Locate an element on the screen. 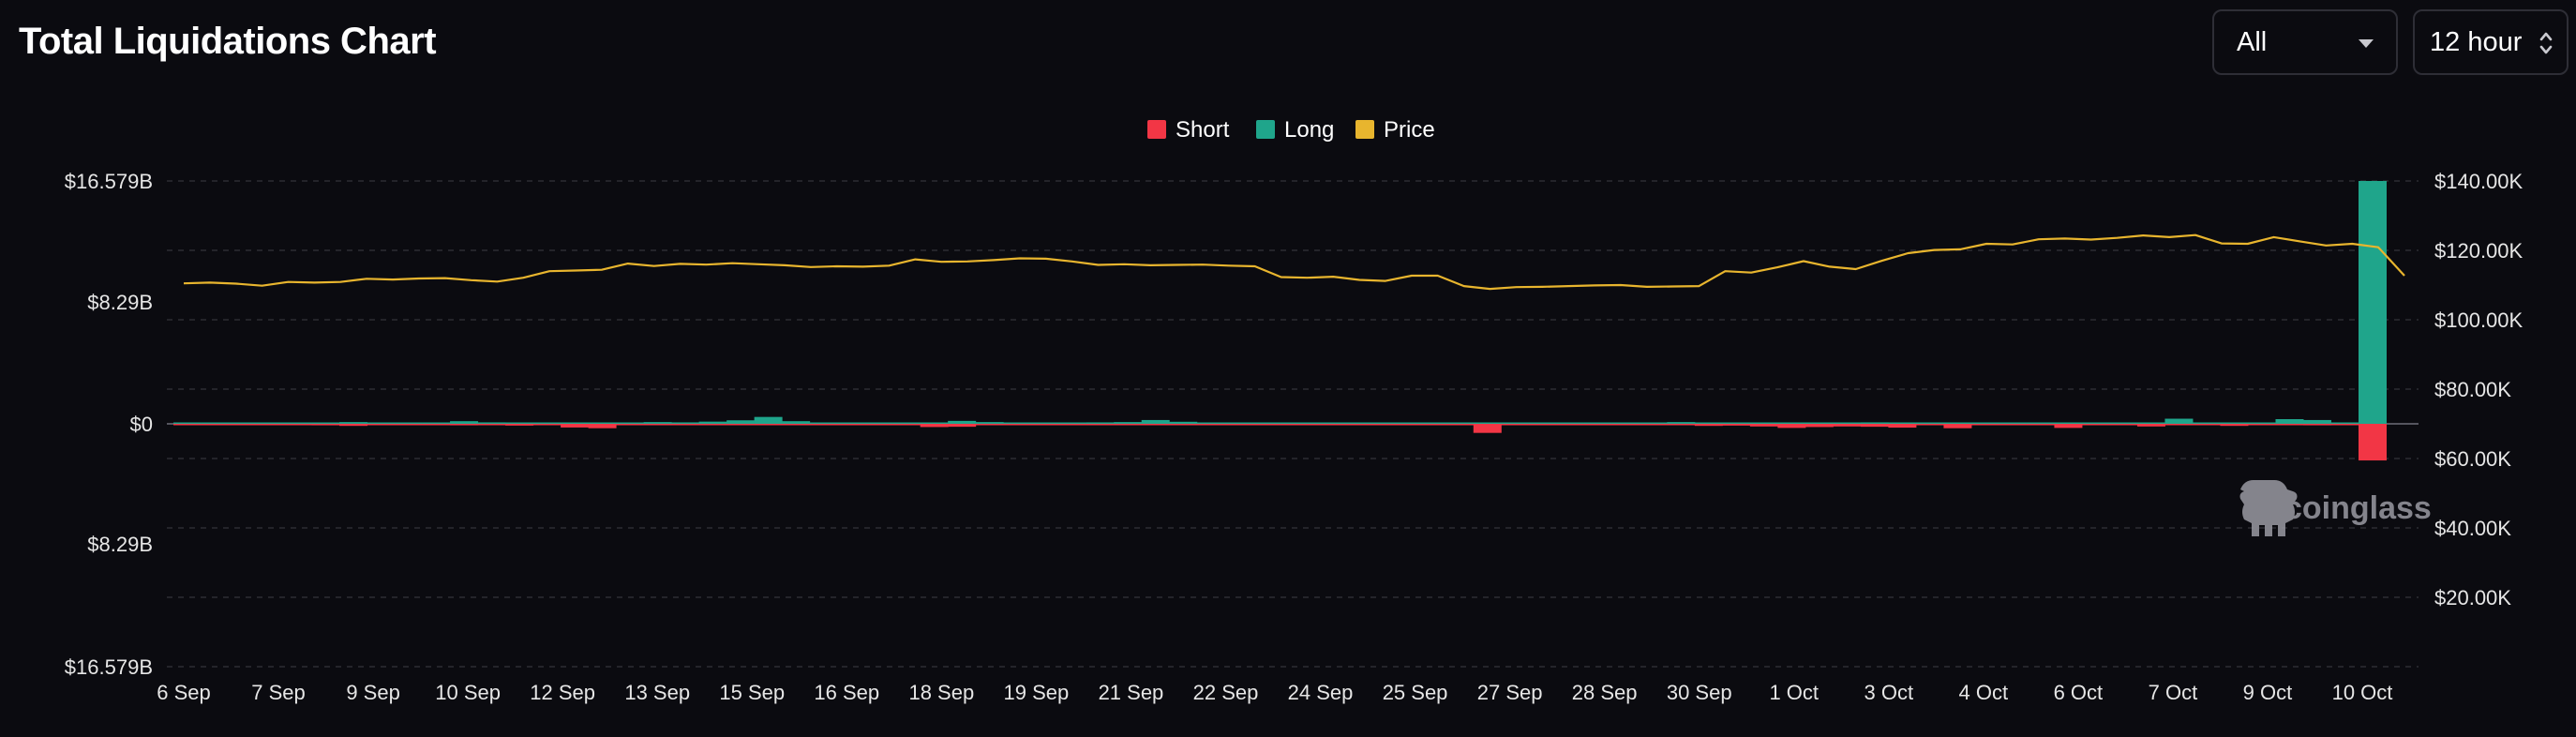  x-axis-tick-label: 25 Sep is located at coordinates (1415, 692).